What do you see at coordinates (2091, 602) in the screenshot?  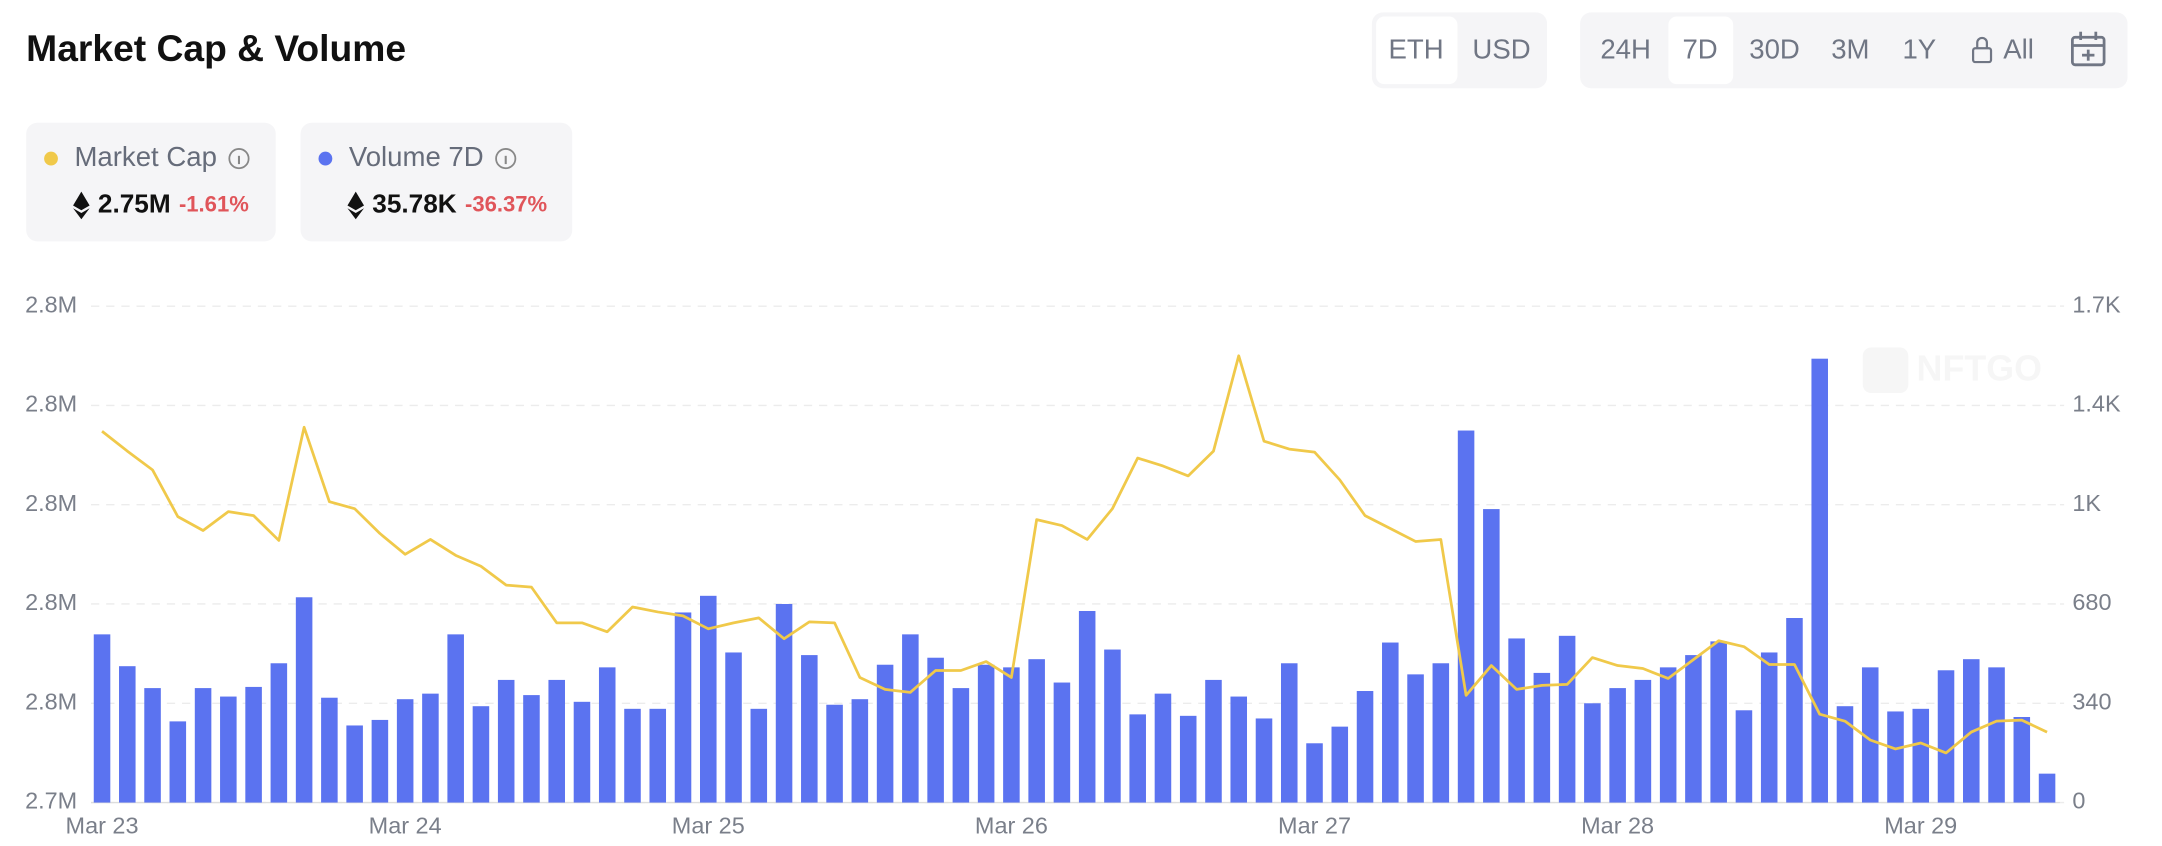 I see `y2-tick-label: 680` at bounding box center [2091, 602].